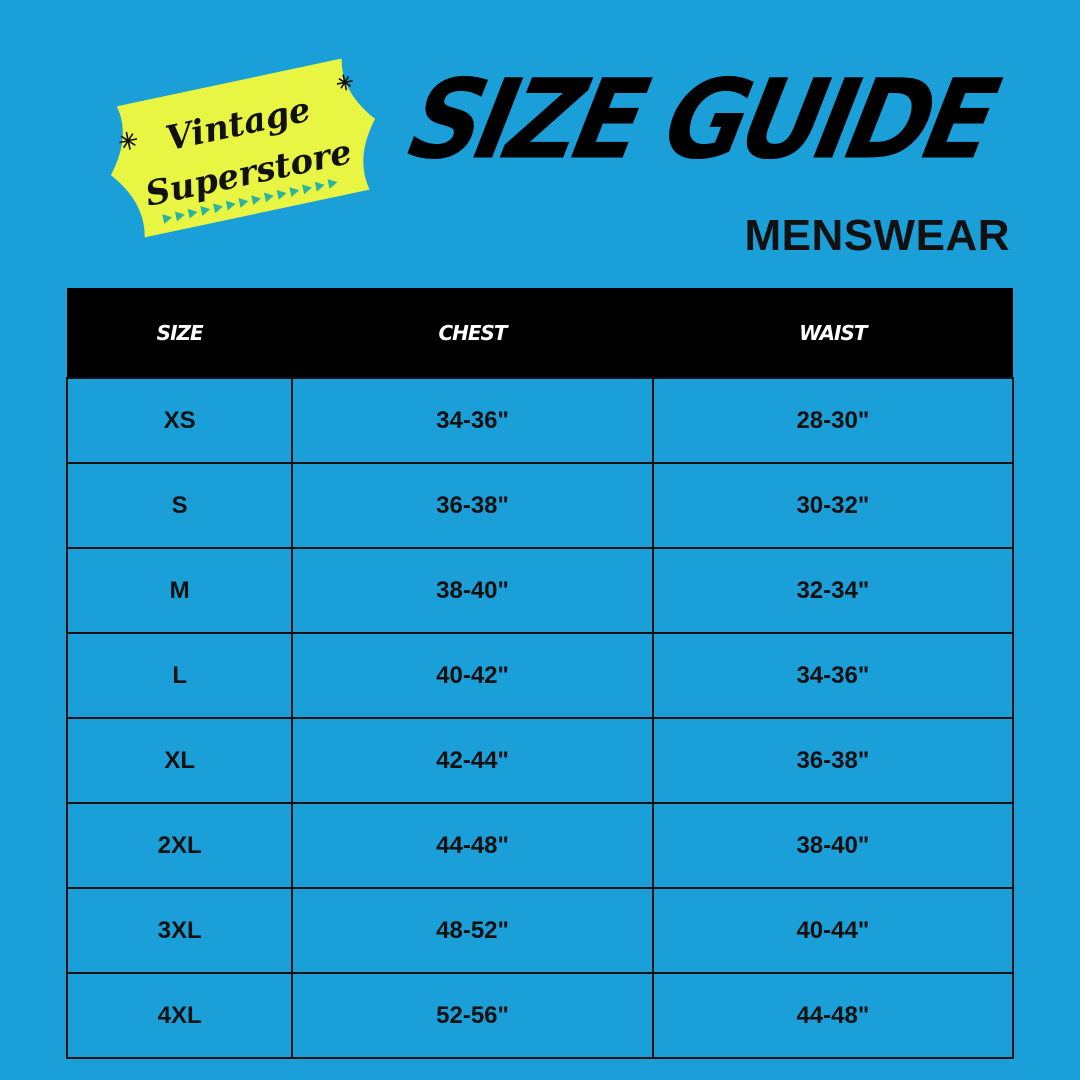 This screenshot has height=1080, width=1080. I want to click on size-cell: L, so click(179, 675).